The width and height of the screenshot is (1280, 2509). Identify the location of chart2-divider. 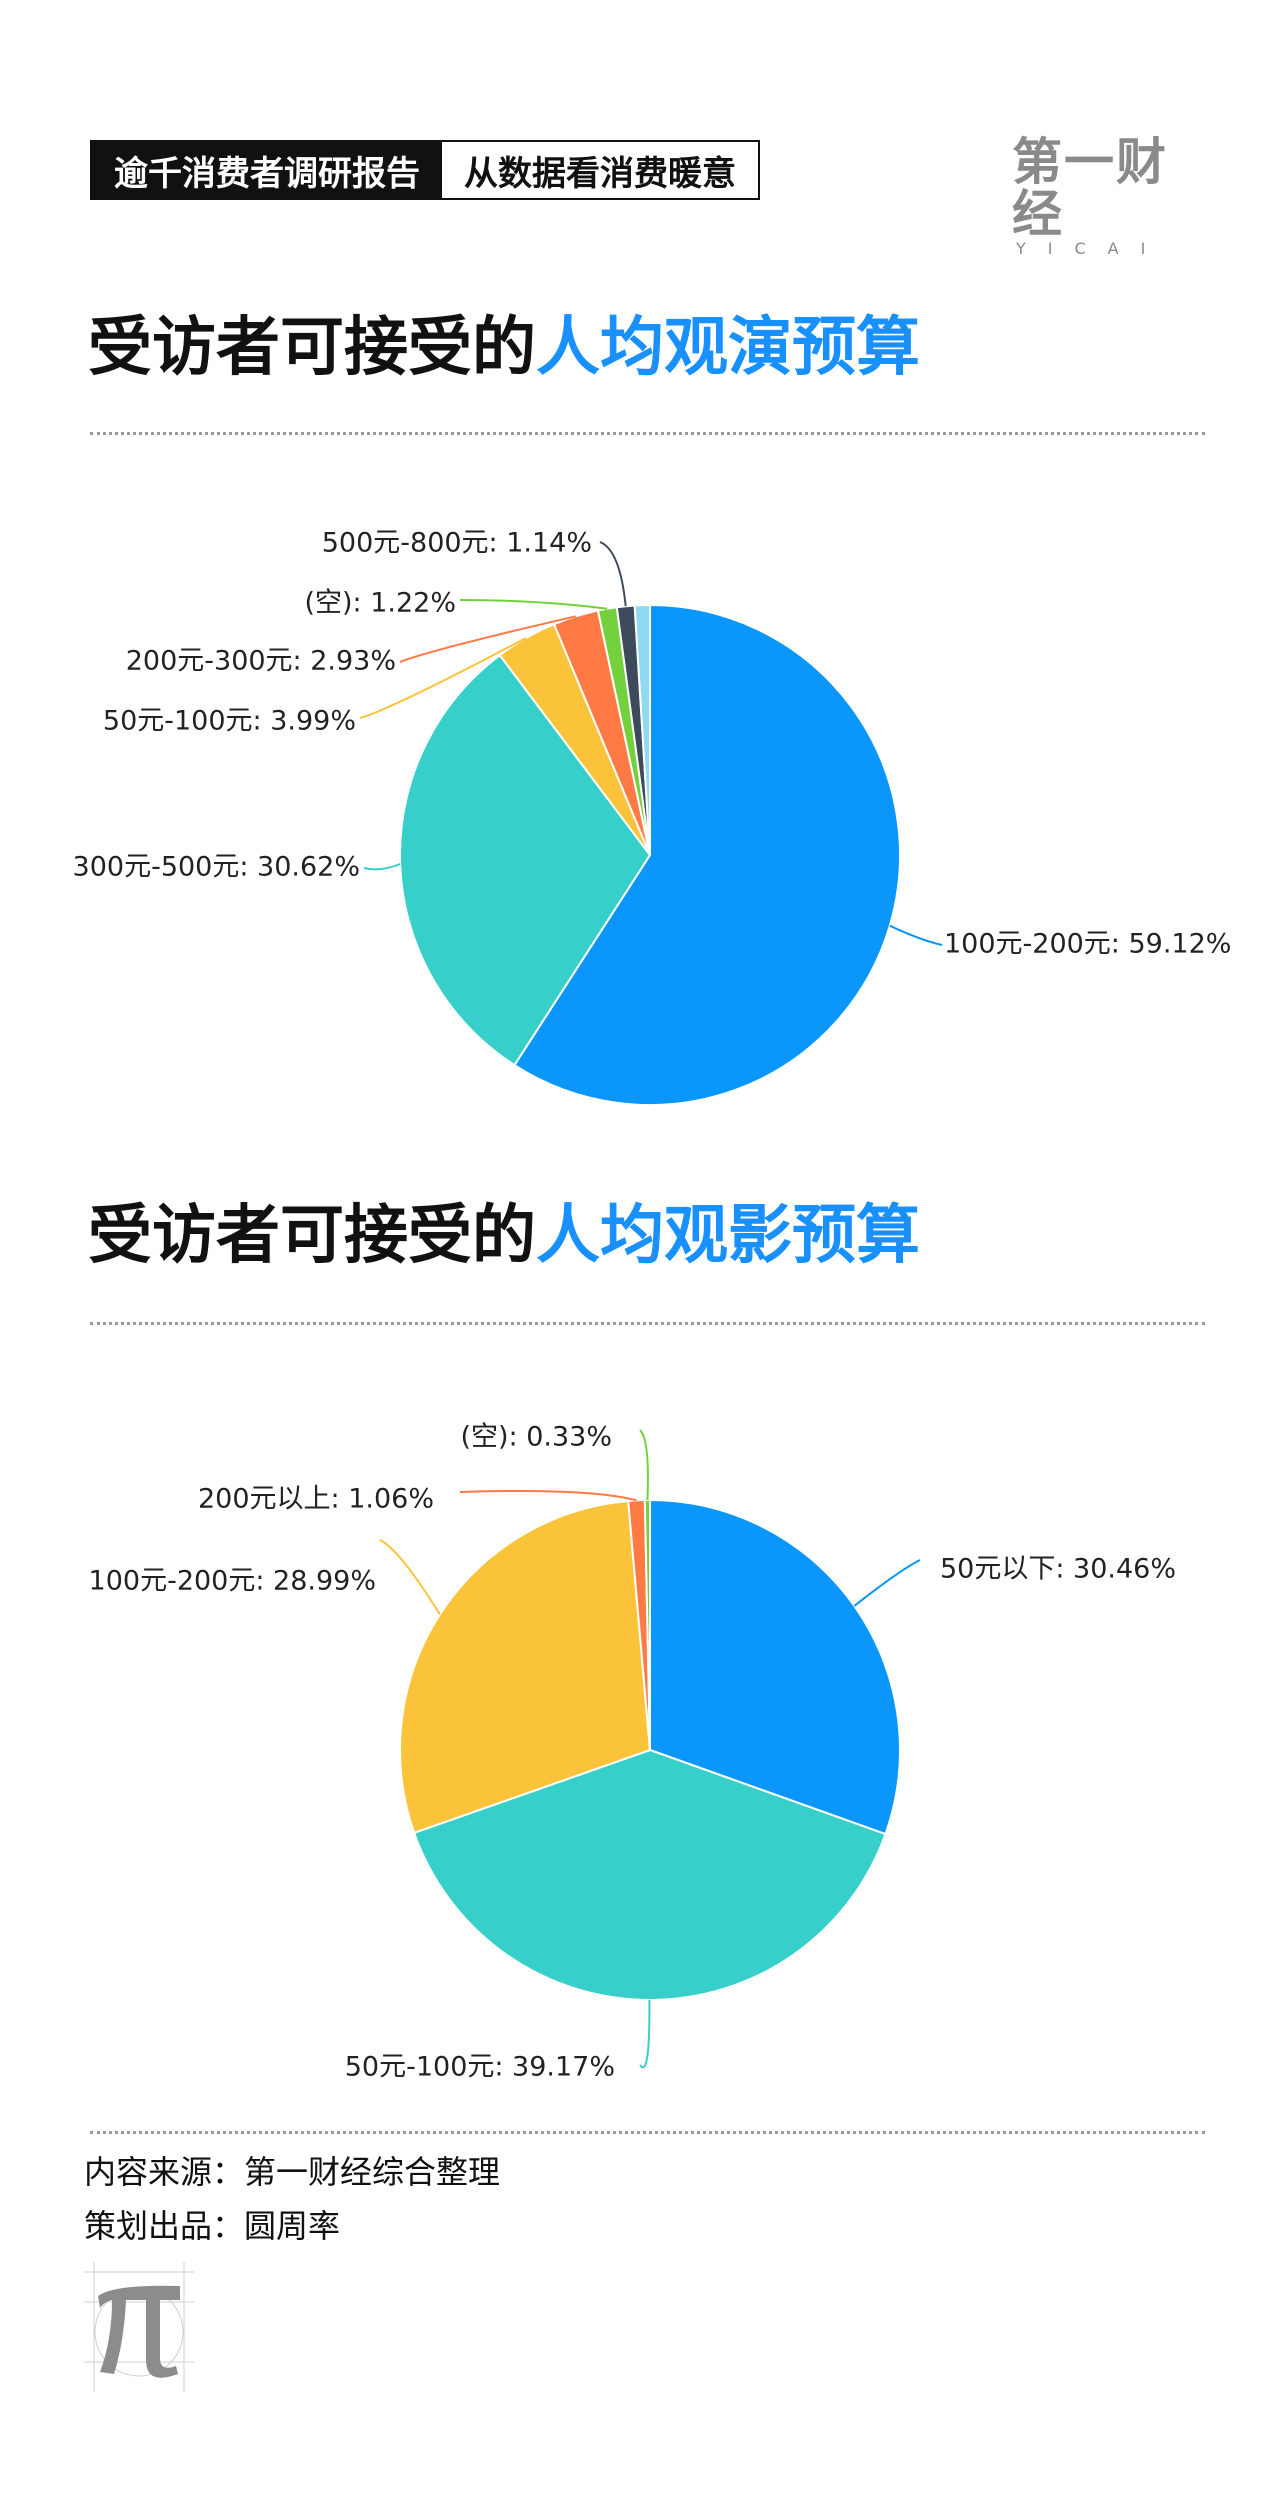
(647, 1323).